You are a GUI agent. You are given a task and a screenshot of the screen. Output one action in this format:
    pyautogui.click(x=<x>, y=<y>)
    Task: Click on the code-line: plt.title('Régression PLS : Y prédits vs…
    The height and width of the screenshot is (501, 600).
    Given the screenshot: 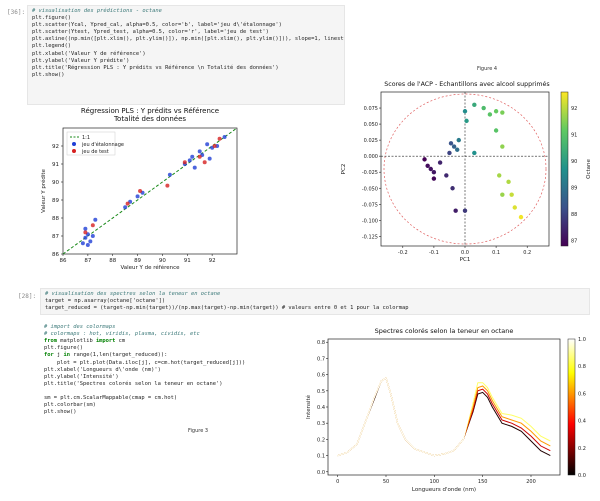 What is the action you would take?
    pyautogui.click(x=155, y=67)
    